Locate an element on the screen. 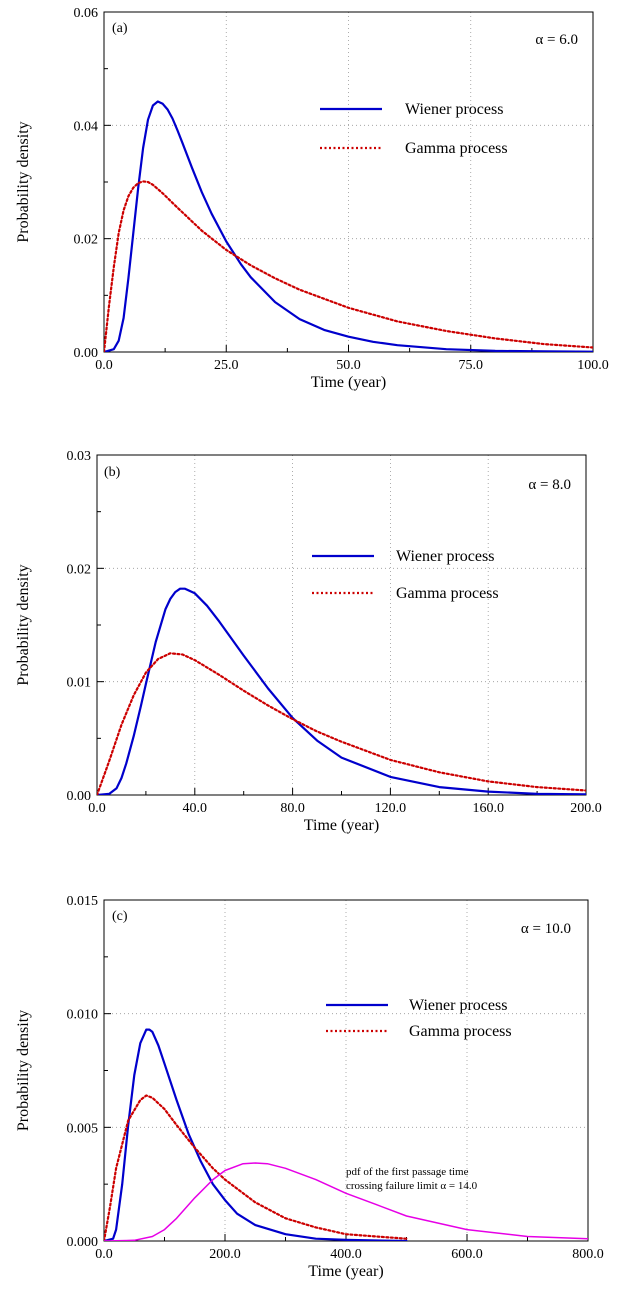  annotation-text: crossing failure limit α = 14.0 is located at coordinates (412, 1186).